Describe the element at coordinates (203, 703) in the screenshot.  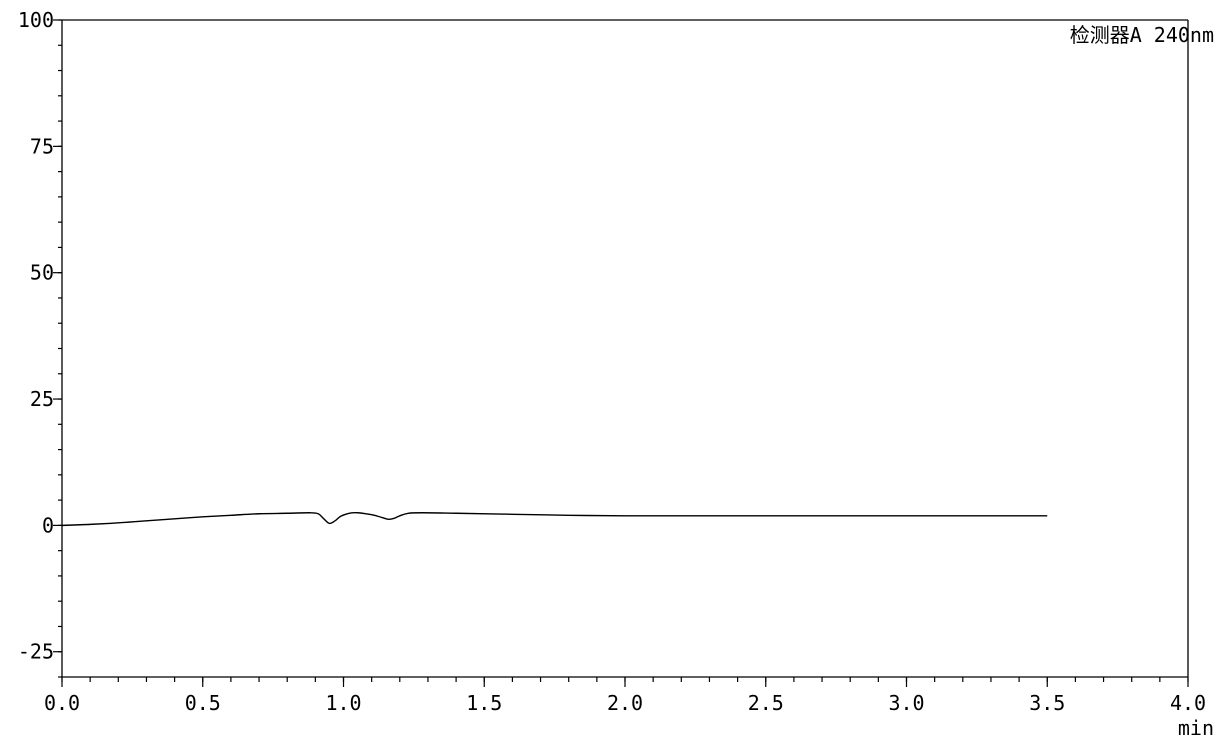
I see `x-tick-label: 0.5` at that location.